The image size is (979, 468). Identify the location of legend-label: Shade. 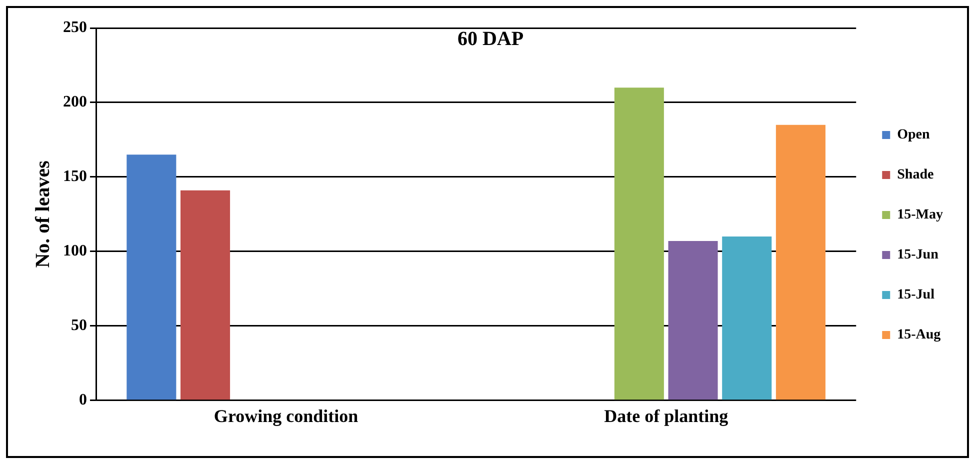
(915, 175).